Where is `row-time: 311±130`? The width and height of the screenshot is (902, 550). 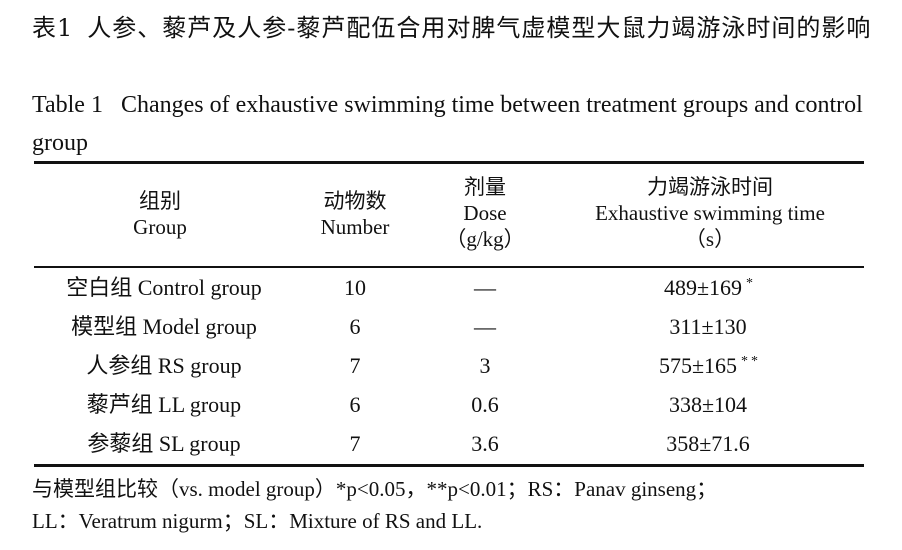 row-time: 311±130 is located at coordinates (710, 328).